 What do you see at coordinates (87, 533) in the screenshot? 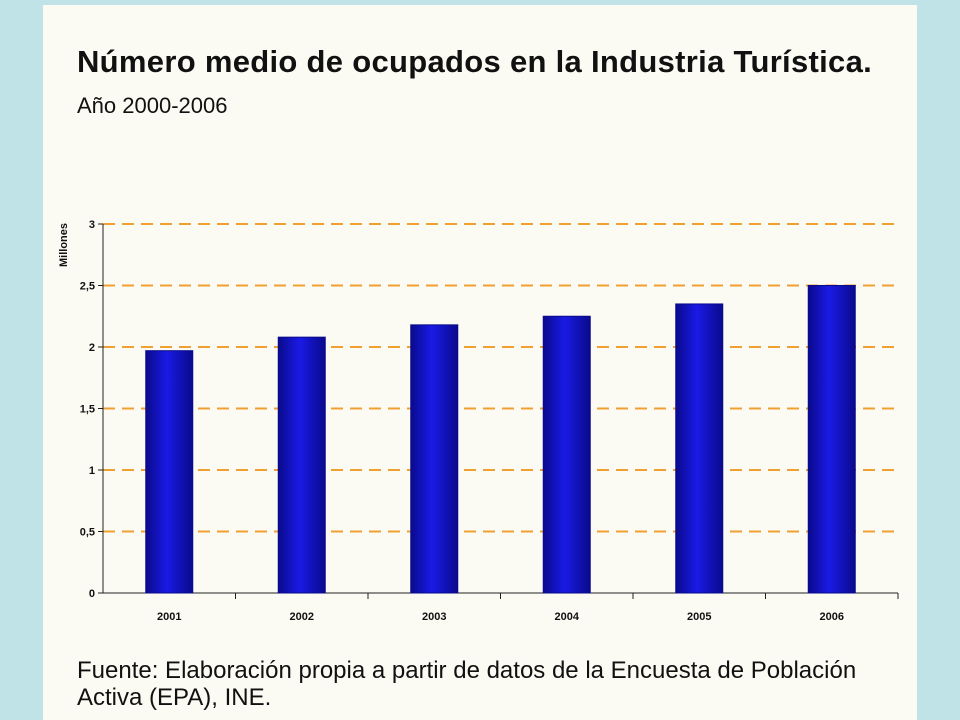
I see `y-tick-label: 0,5` at bounding box center [87, 533].